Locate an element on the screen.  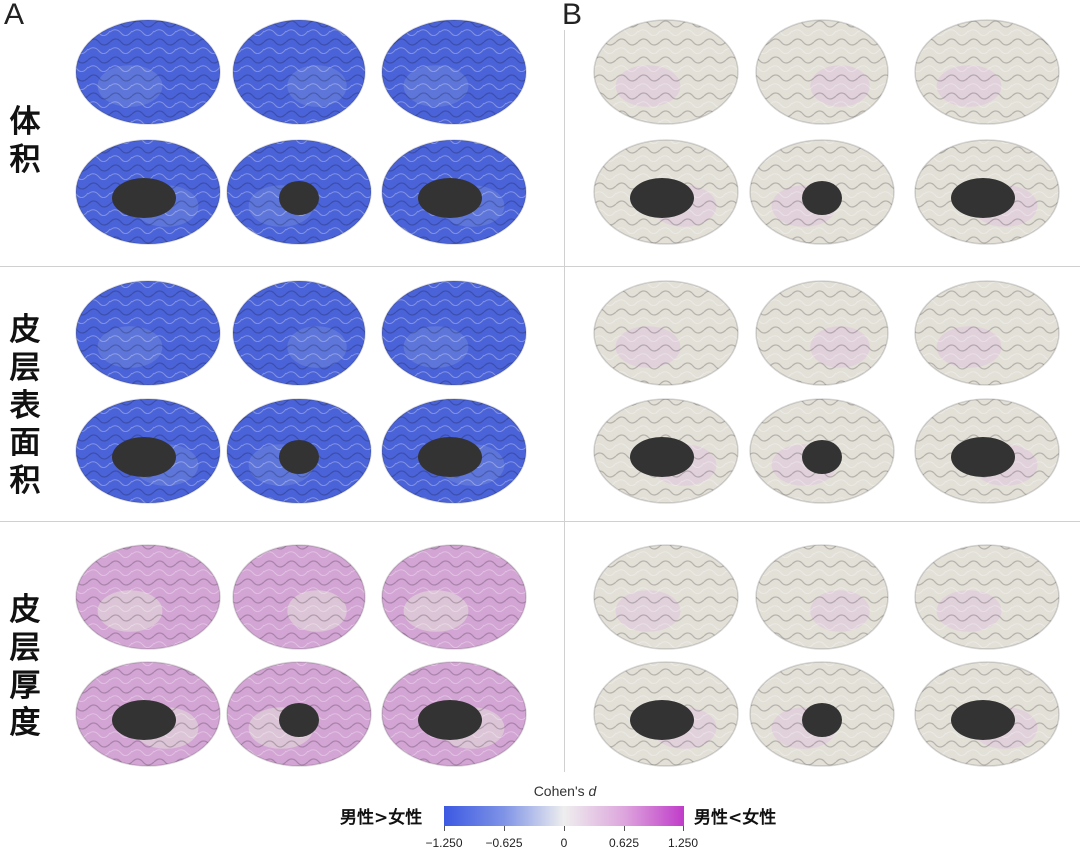
tick-label: −1.250 is located at coordinates (444, 843).